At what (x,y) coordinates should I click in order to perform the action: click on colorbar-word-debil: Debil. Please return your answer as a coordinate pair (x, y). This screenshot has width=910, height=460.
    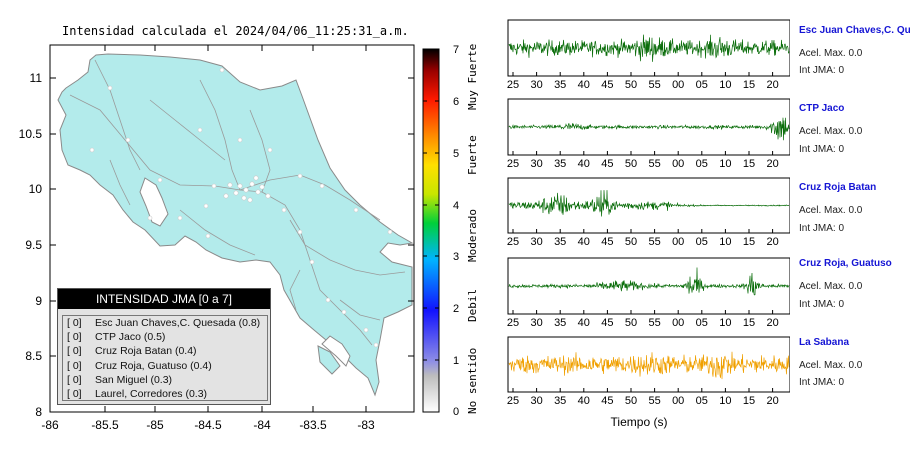
    Looking at the image, I should click on (472, 305).